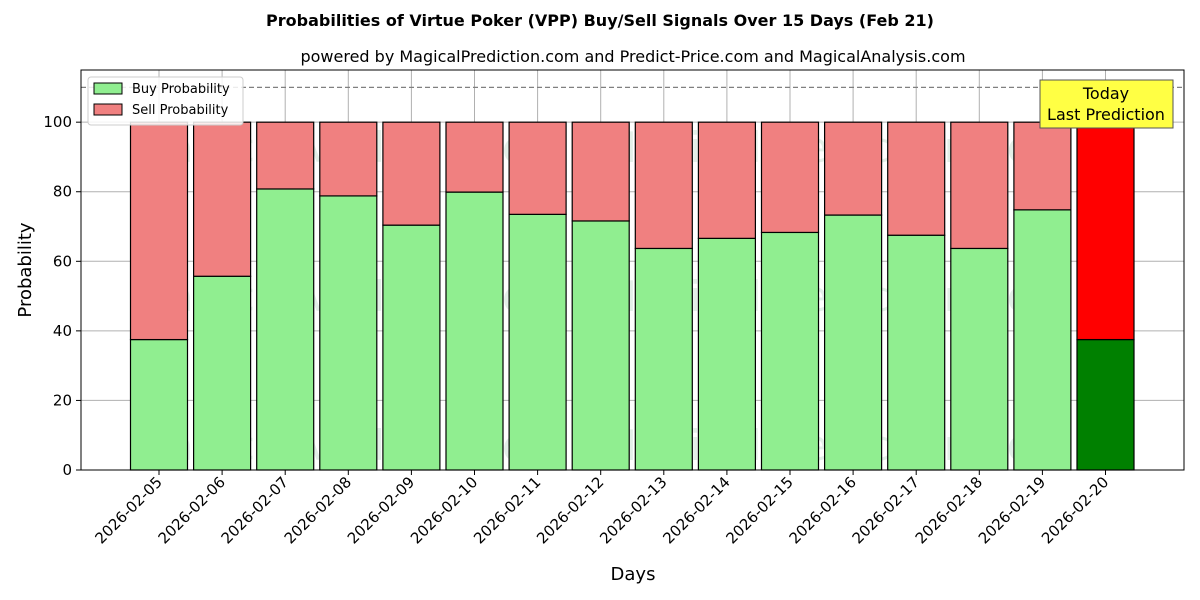 The width and height of the screenshot is (1200, 600). I want to click on today-annotation: Today Last Prediction, so click(1106, 104).